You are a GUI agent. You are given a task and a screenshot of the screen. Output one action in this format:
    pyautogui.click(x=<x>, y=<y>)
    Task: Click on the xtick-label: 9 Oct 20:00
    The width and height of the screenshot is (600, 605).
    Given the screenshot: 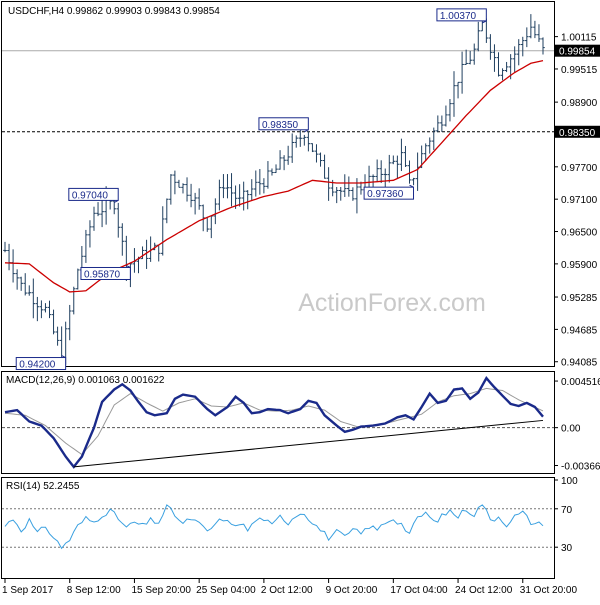 What is the action you would take?
    pyautogui.click(x=352, y=590)
    